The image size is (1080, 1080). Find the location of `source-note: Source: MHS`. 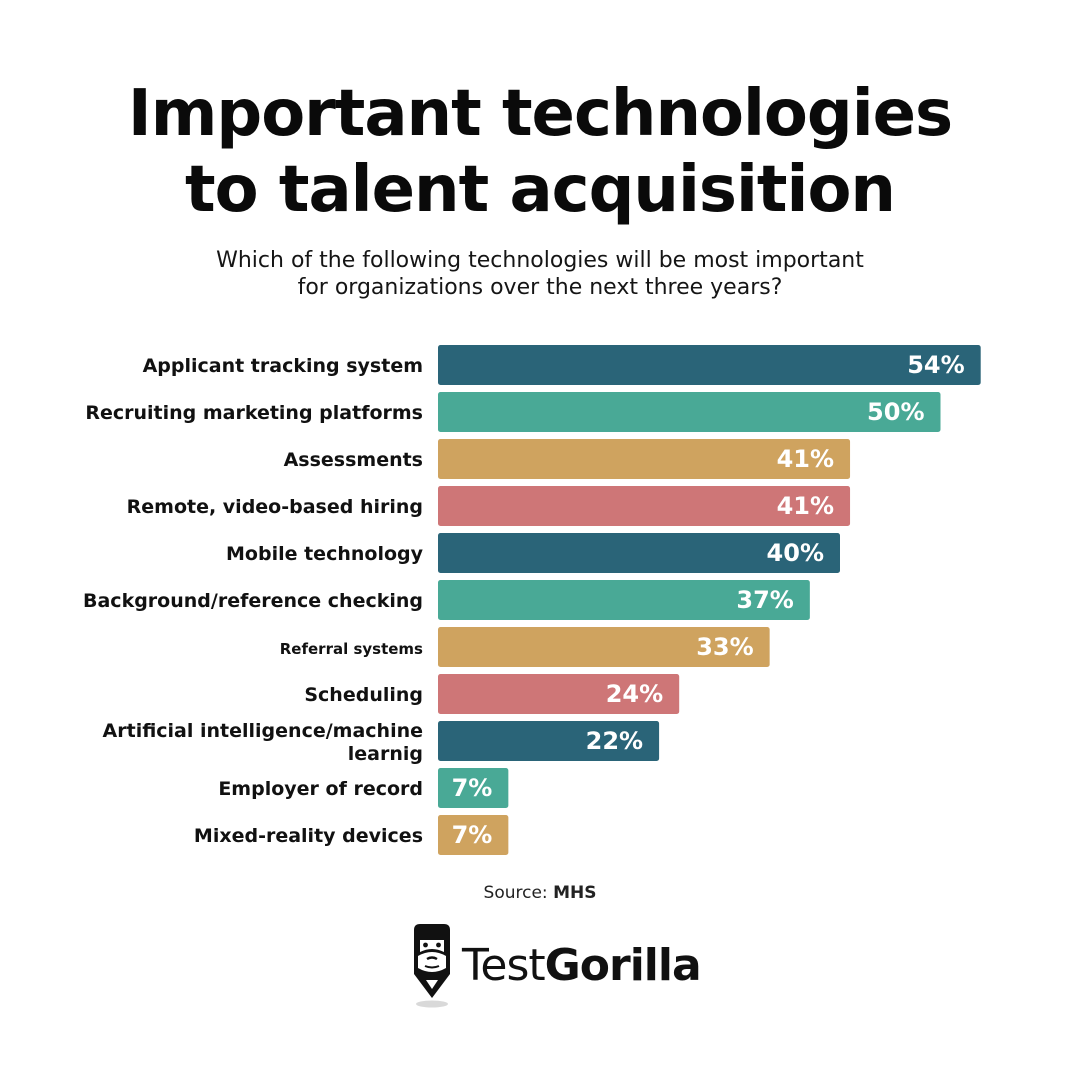

source-note: Source: MHS is located at coordinates (540, 893).